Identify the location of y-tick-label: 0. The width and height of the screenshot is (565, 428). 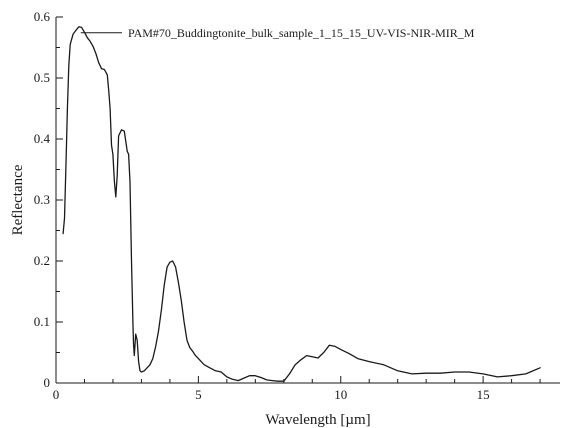
(47, 382).